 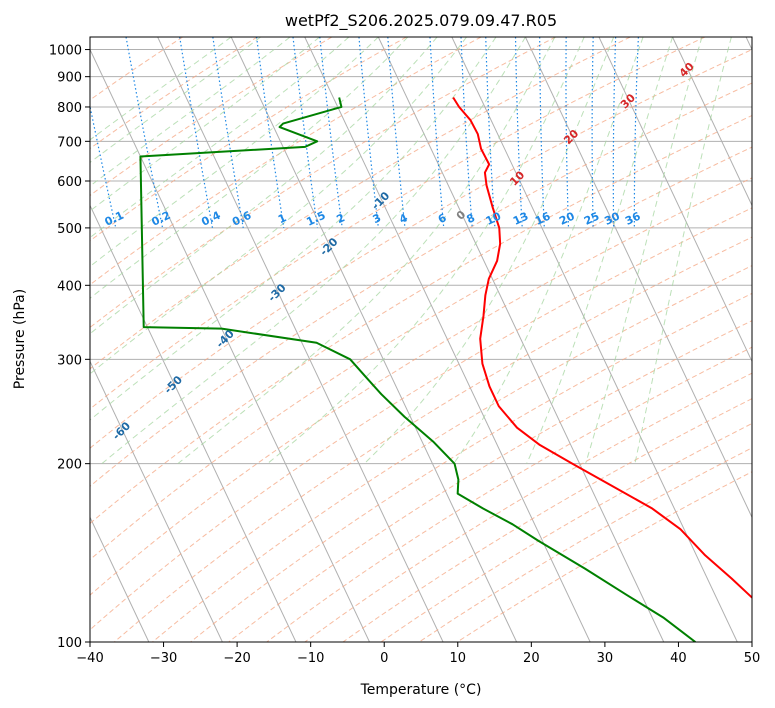 I want to click on mixing-ratio-label: 36, so click(x=633, y=218).